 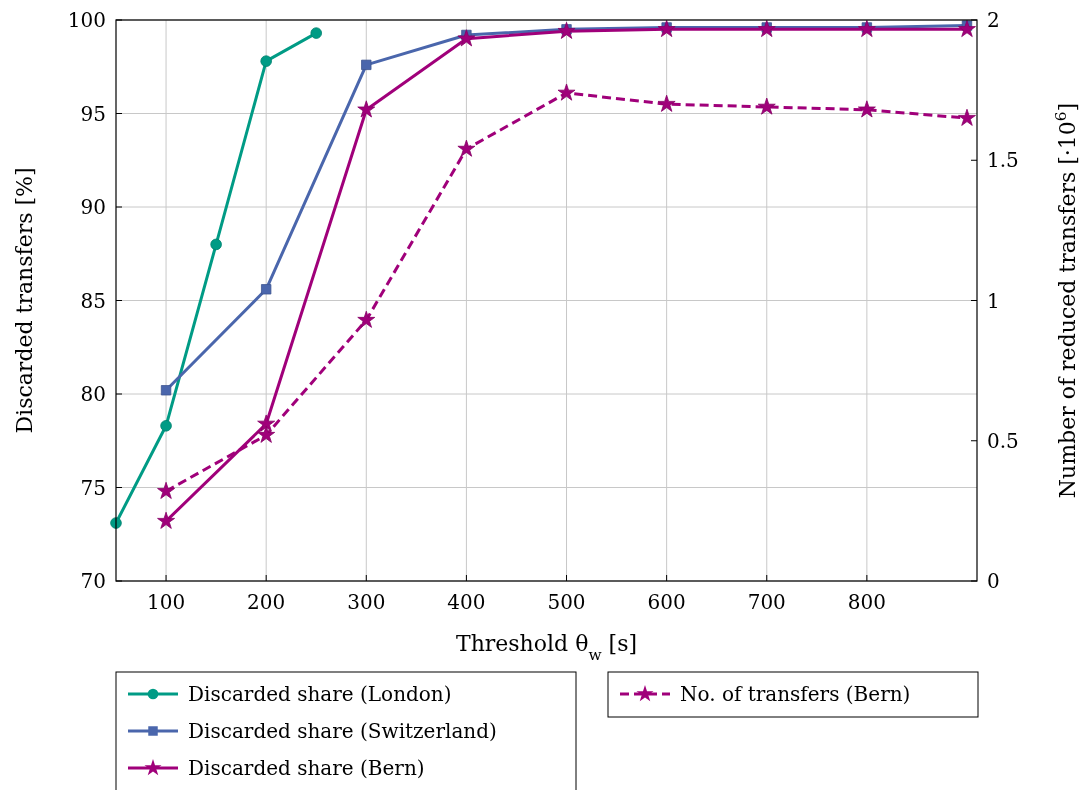 I want to click on y-tick-label: 100, so click(x=86, y=20).